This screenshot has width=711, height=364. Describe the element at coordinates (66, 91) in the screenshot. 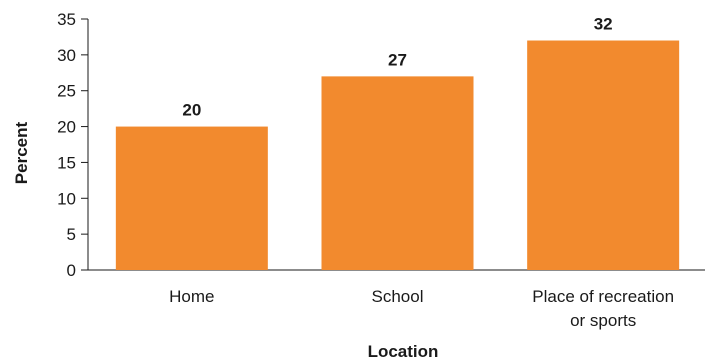

I see `y-tick-label: 25` at that location.